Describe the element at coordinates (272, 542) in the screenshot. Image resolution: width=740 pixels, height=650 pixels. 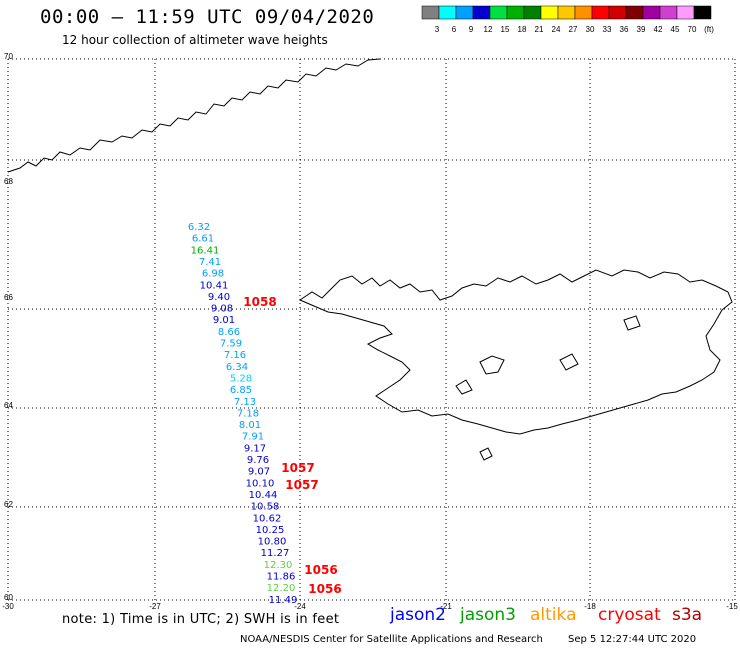
I see `observation-label: 10.80` at that location.